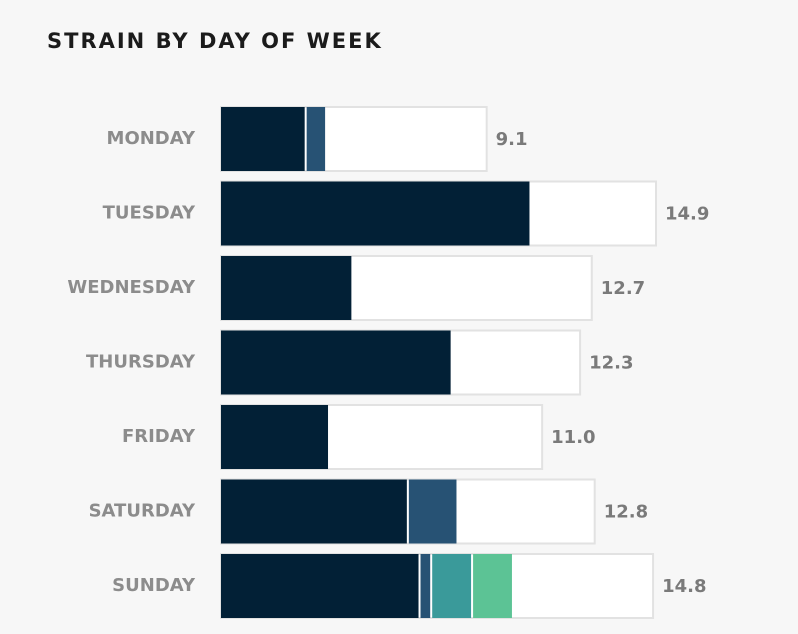  I want to click on category-label: TUESDAY, so click(149, 213).